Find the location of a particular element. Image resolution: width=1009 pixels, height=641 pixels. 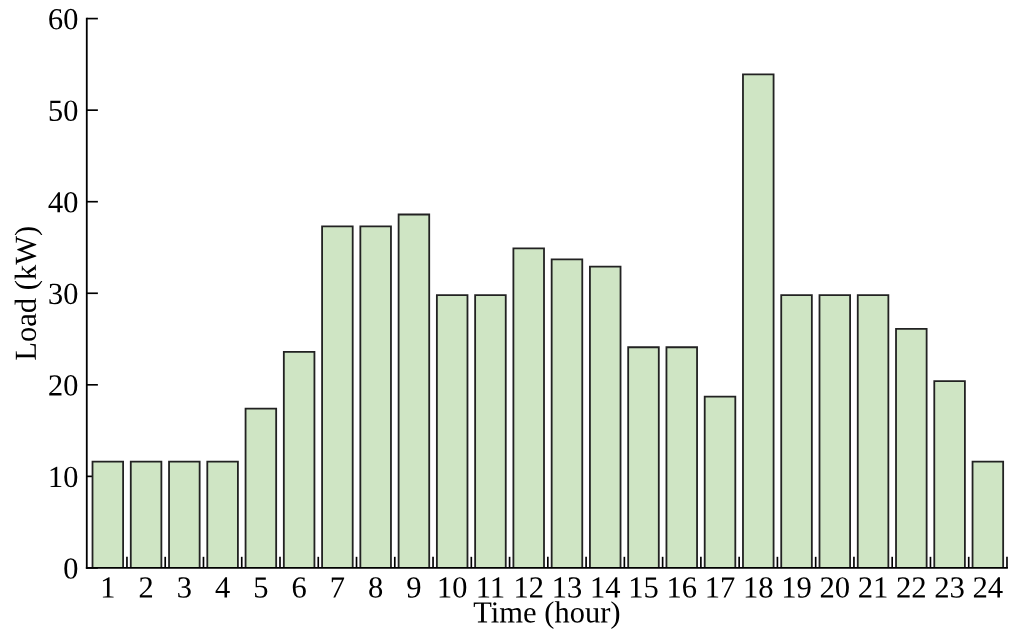

x-tick-label: 8 is located at coordinates (376, 587).